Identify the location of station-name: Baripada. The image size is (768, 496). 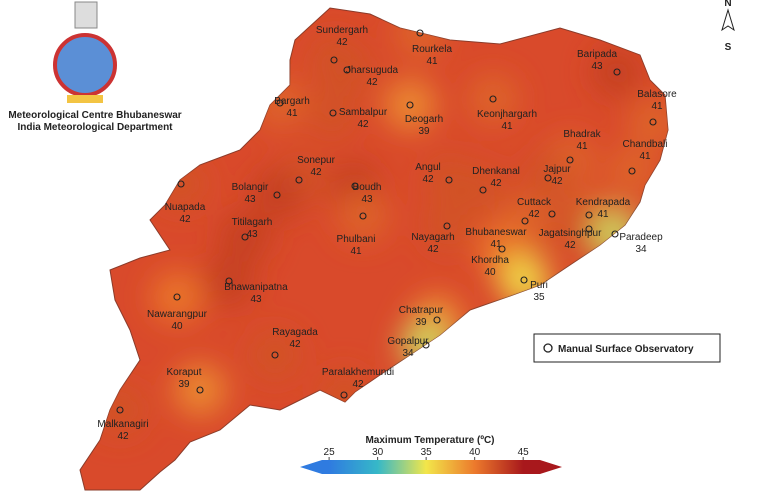
(597, 54).